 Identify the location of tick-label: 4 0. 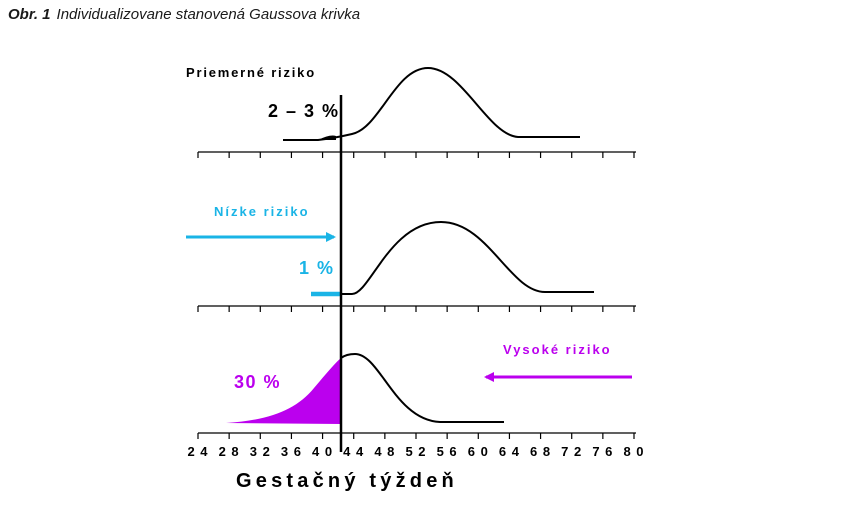
(322, 451).